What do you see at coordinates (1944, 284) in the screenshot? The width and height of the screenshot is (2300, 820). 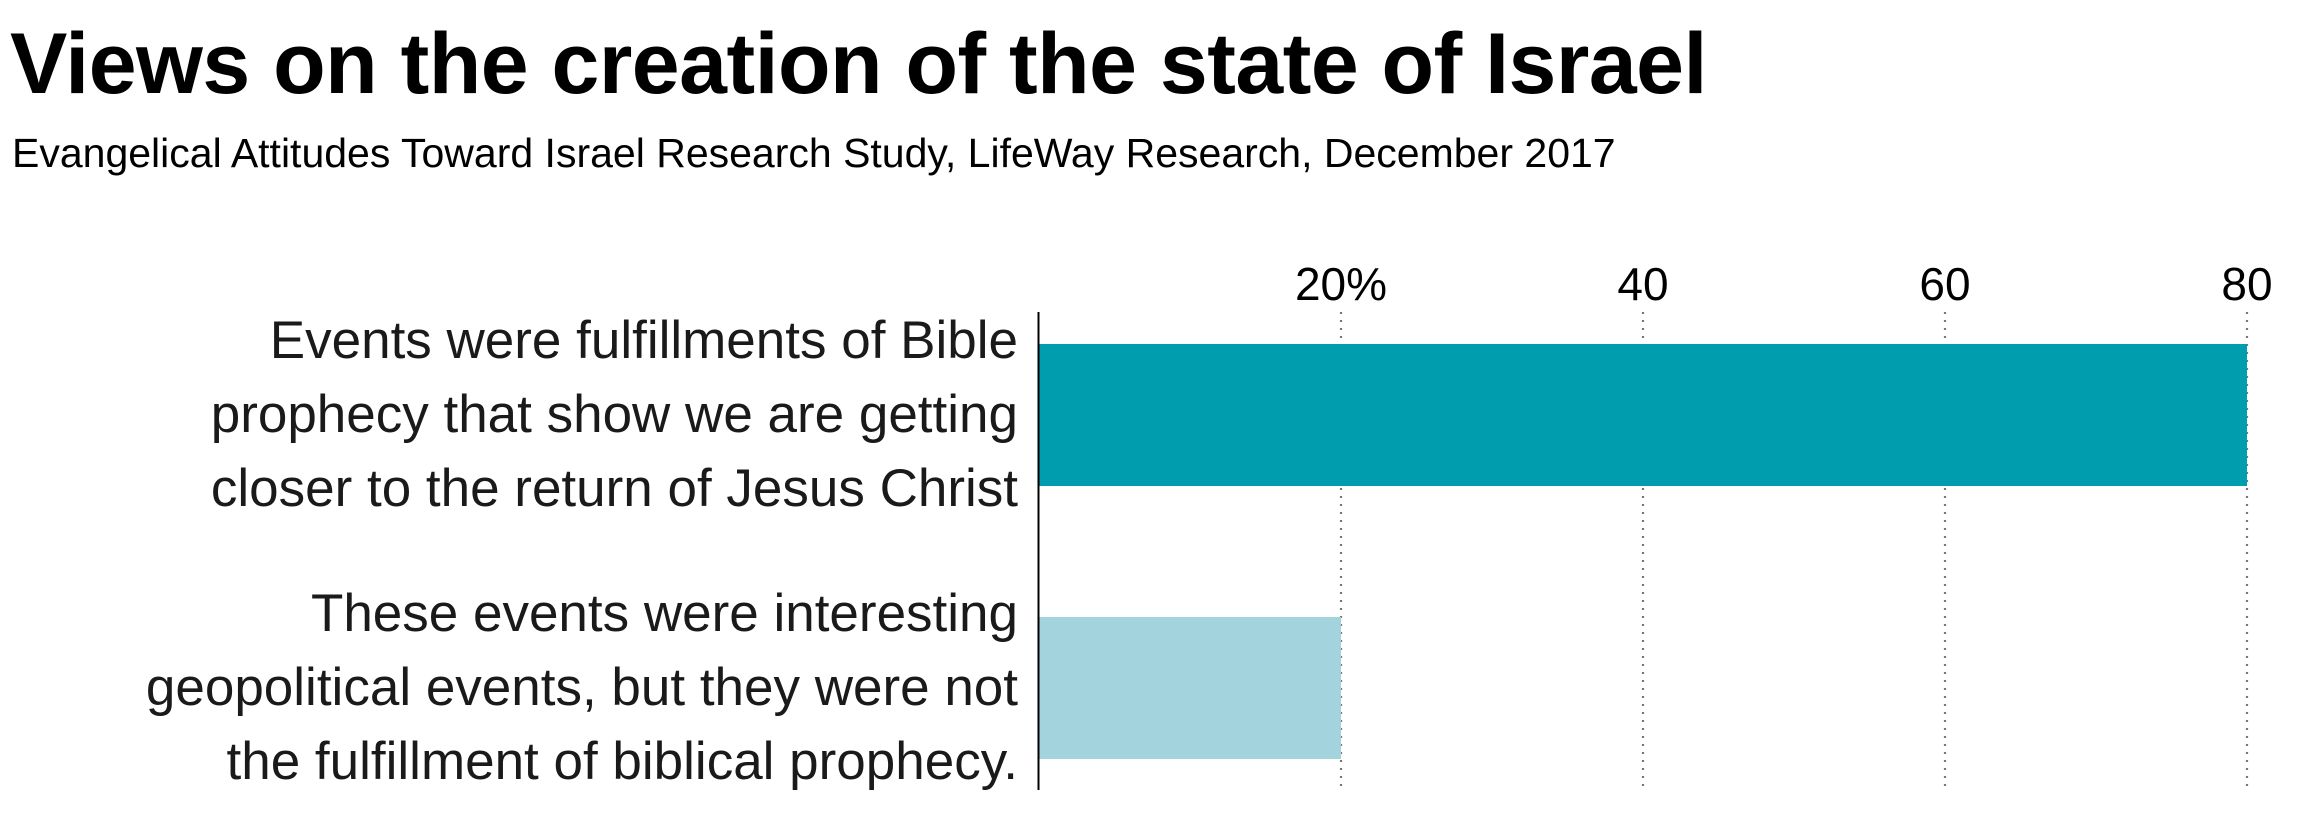 I see `tick-label-60: 60` at bounding box center [1944, 284].